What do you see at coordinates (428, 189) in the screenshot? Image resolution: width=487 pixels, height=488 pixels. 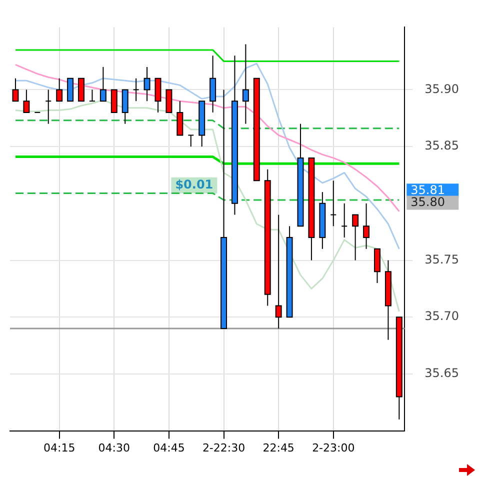 I see `text: 35.81` at bounding box center [428, 189].